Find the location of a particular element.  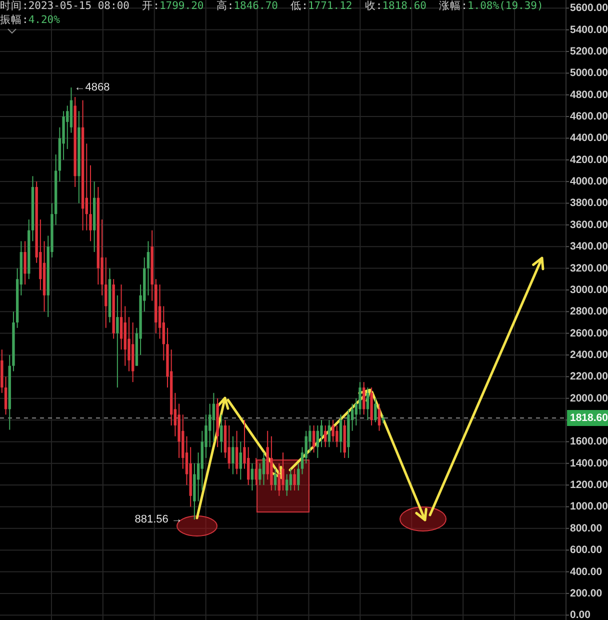

y-tick-label: 1600.00 is located at coordinates (589, 442).